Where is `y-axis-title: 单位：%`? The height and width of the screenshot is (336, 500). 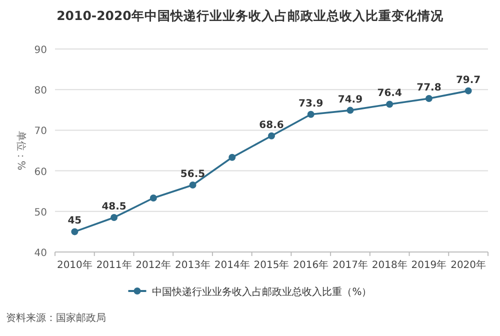
y-axis-title: 单位：% is located at coordinates (21, 150).